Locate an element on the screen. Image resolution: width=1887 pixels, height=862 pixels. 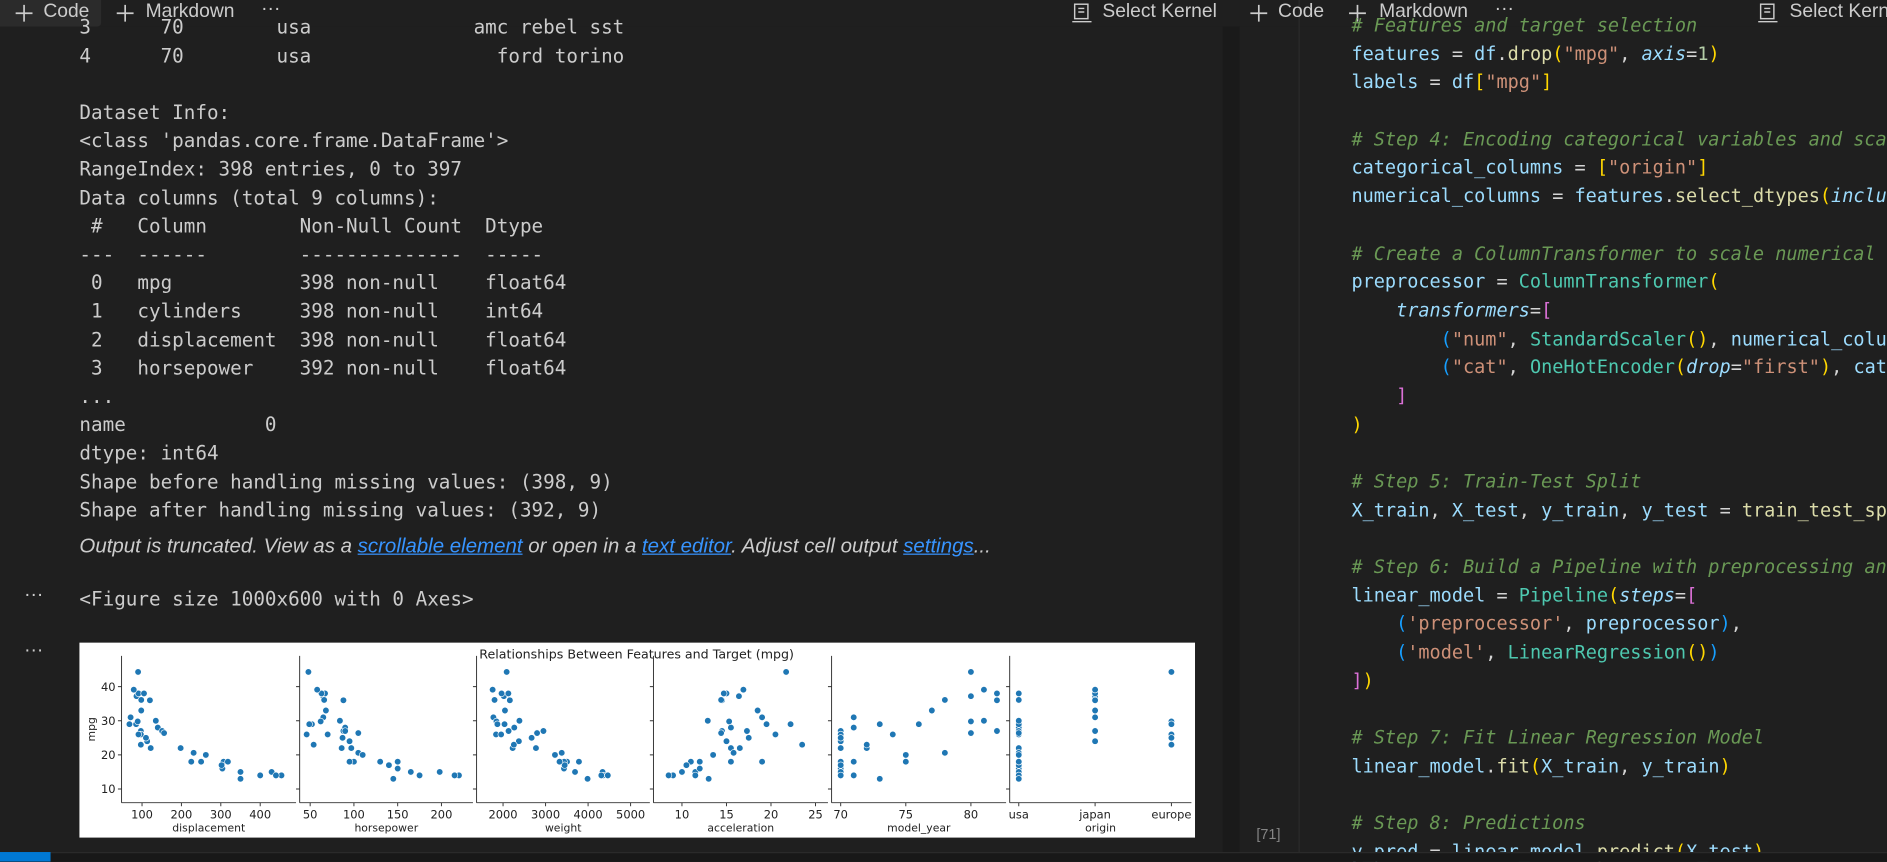
y-tick-label: 20 is located at coordinates (108, 755).